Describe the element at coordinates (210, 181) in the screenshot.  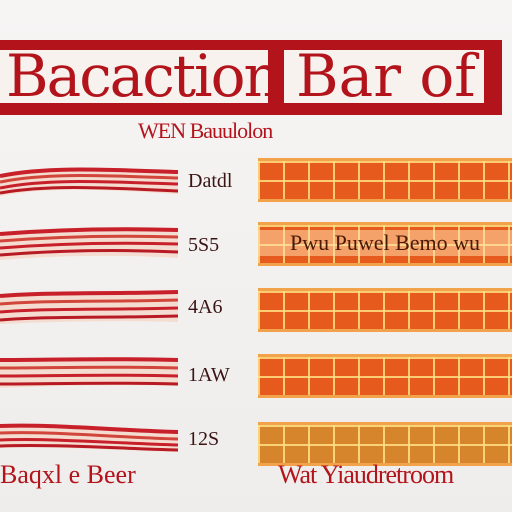
I see `row-label: Datdl` at that location.